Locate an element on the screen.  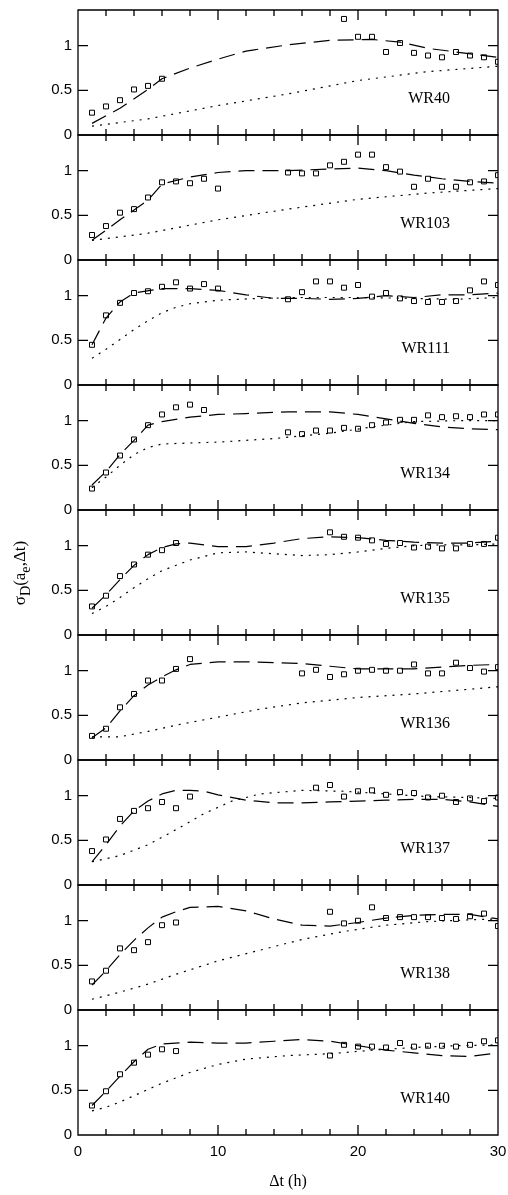
annotation: WR135 is located at coordinates (425, 598).